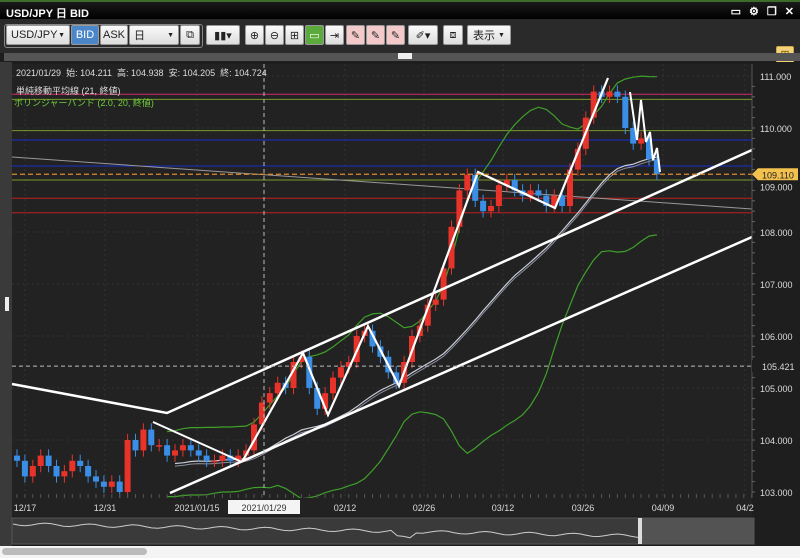 The image size is (800, 558). Describe the element at coordinates (640, 531) in the screenshot. I see `navigator-handle` at that location.